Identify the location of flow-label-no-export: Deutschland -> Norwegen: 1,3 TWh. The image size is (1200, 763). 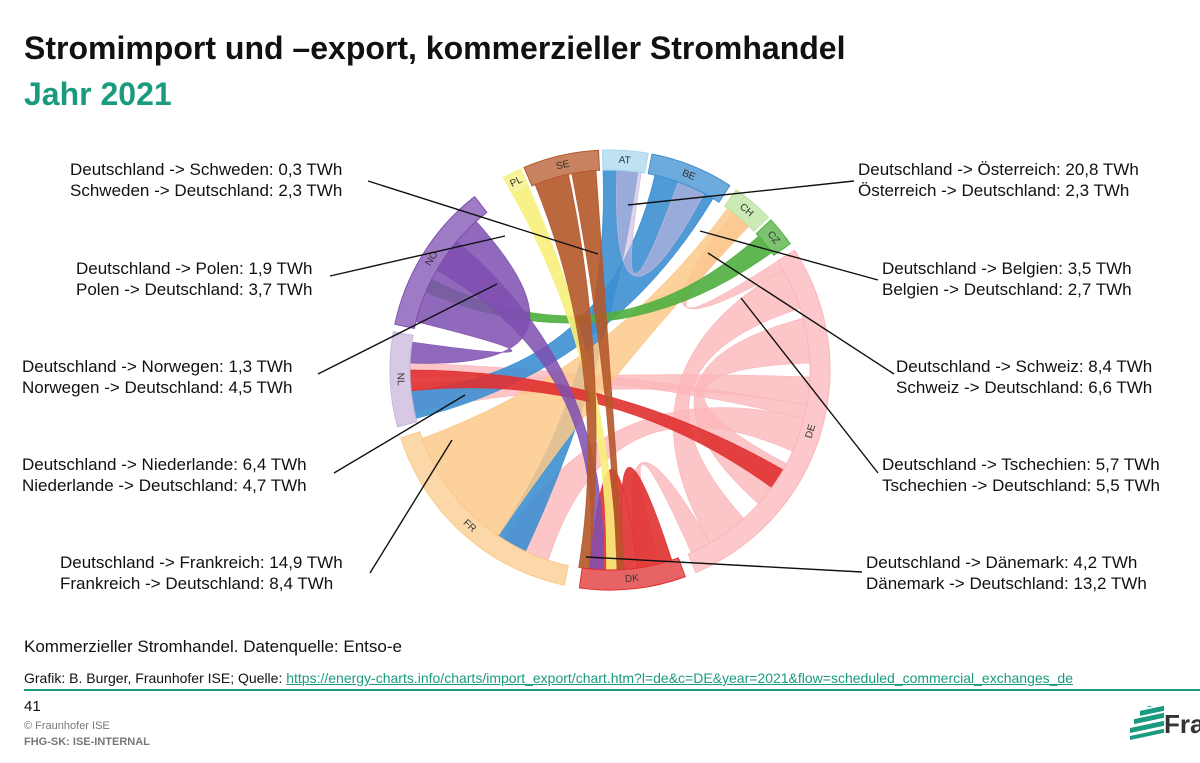
(157, 366).